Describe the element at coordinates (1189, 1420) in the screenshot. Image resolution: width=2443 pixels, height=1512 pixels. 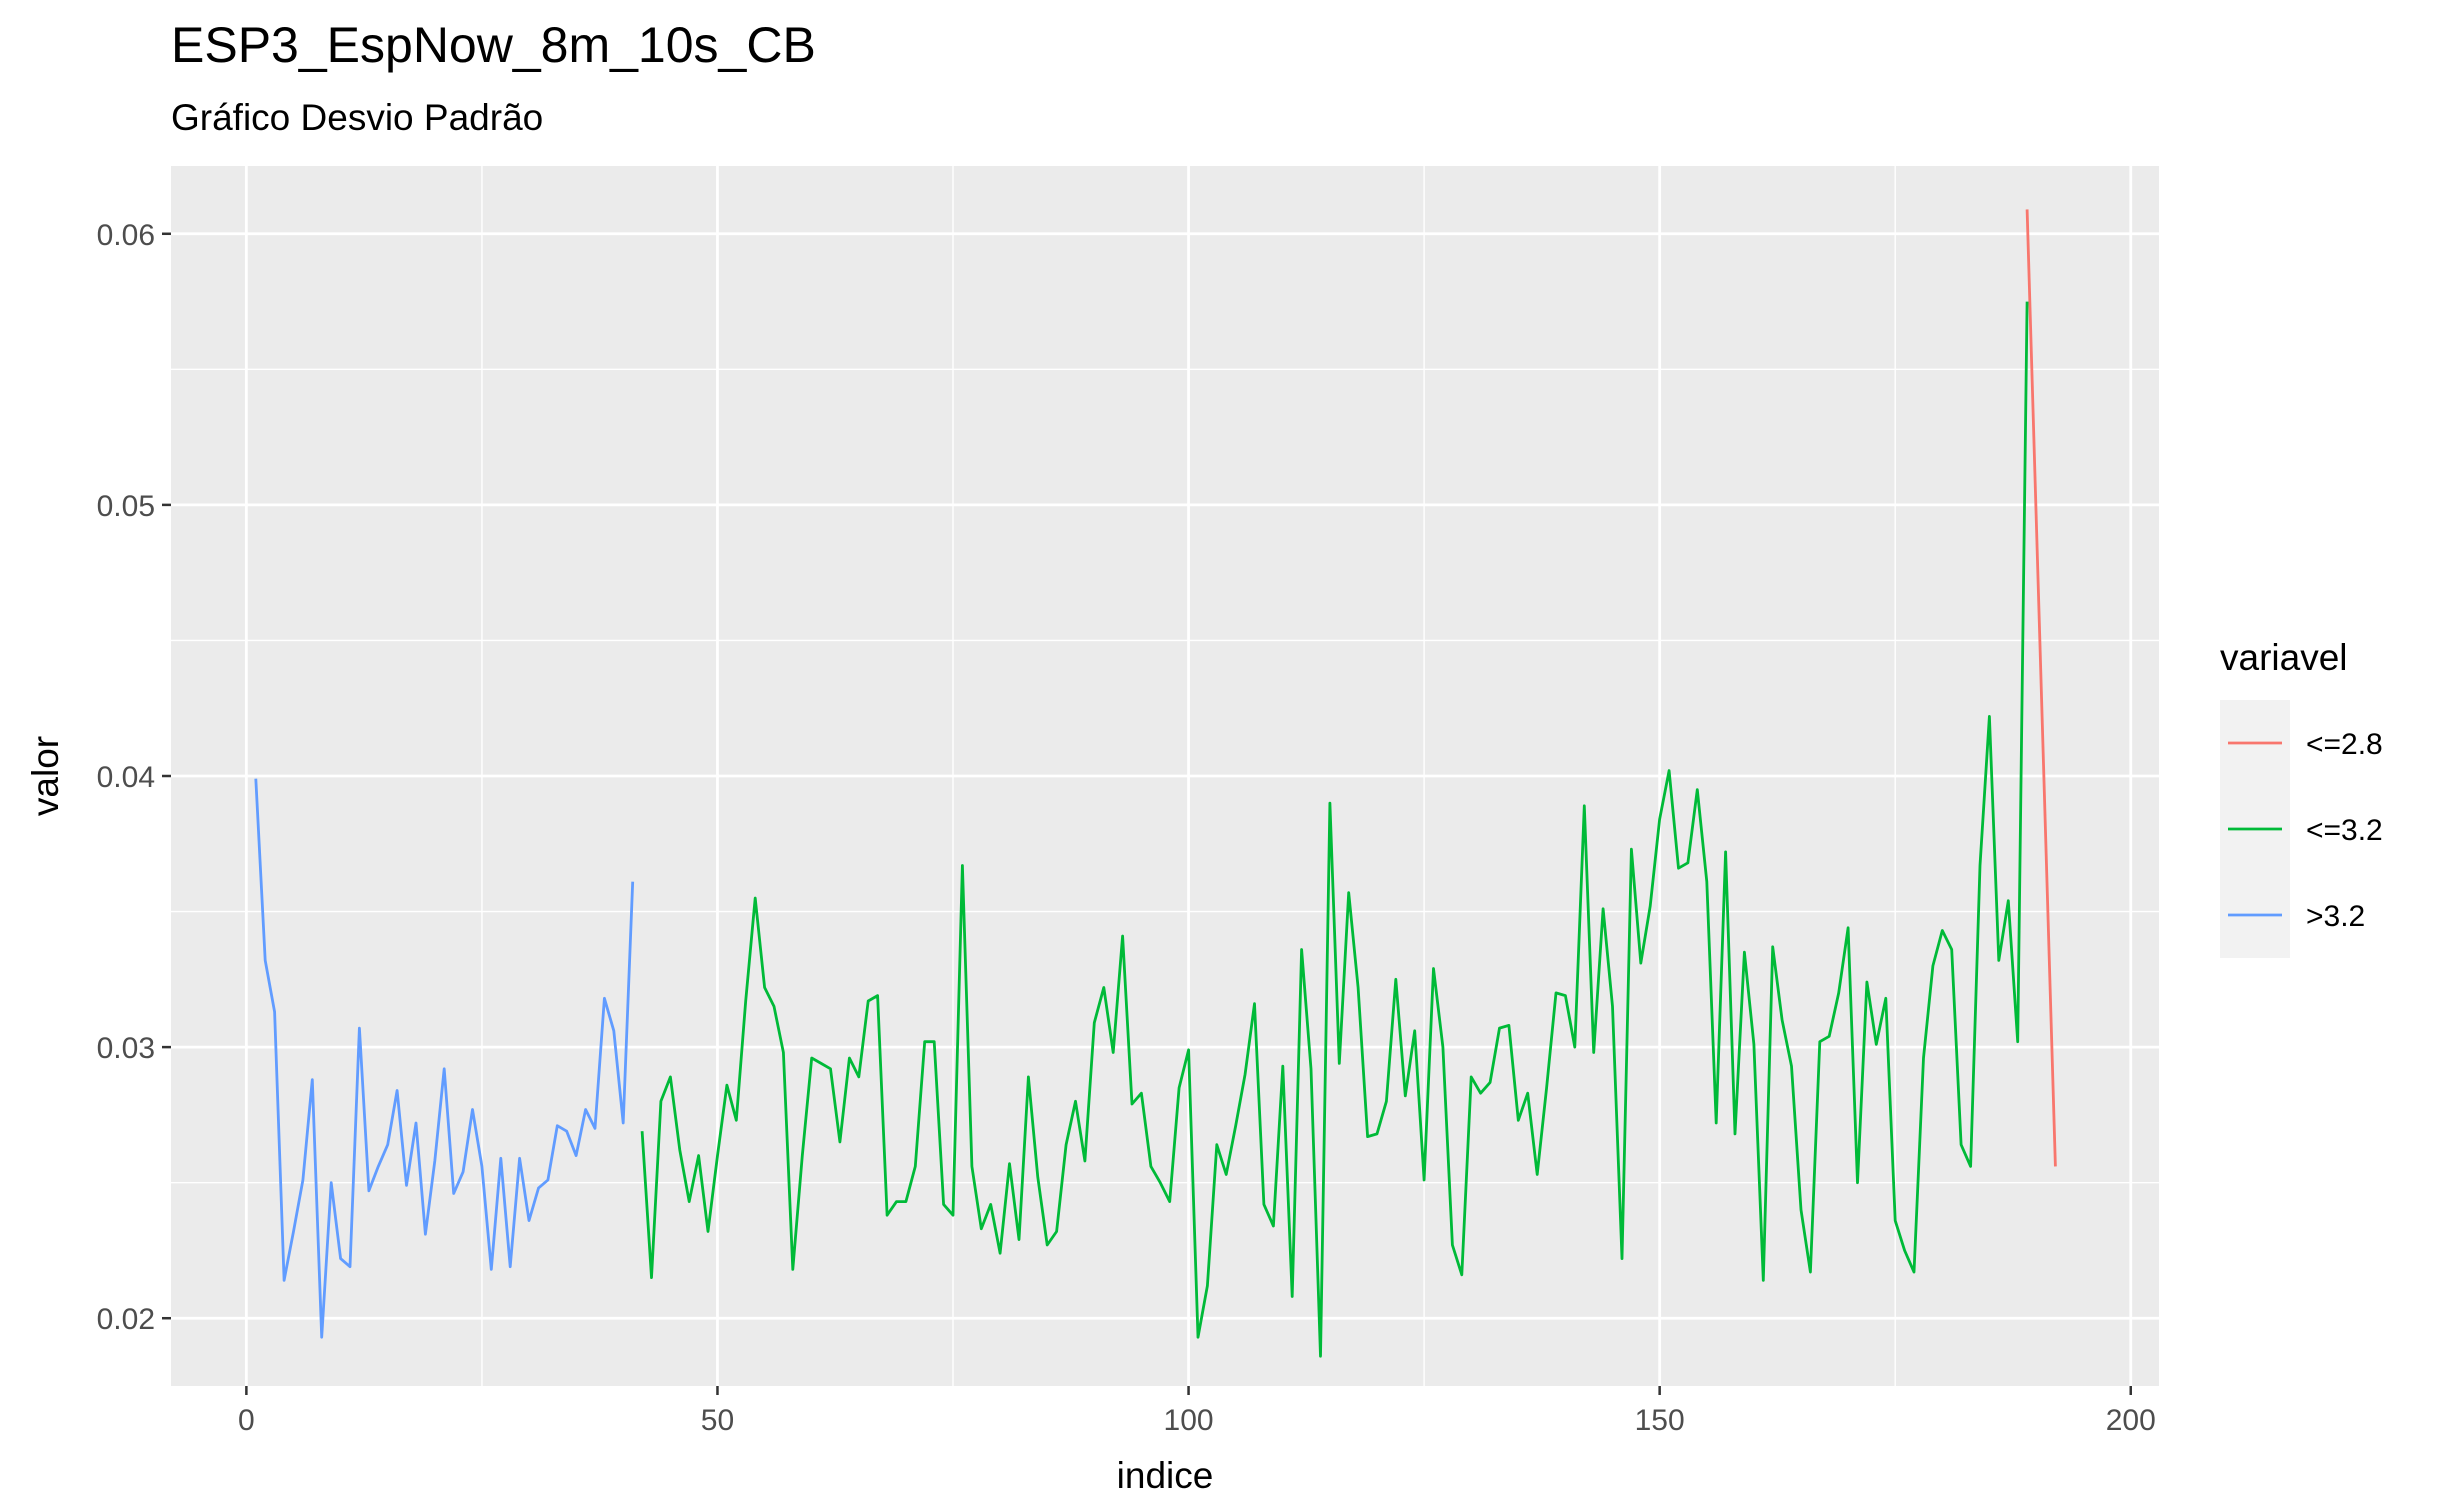
I see `x-tick-label: 100` at that location.